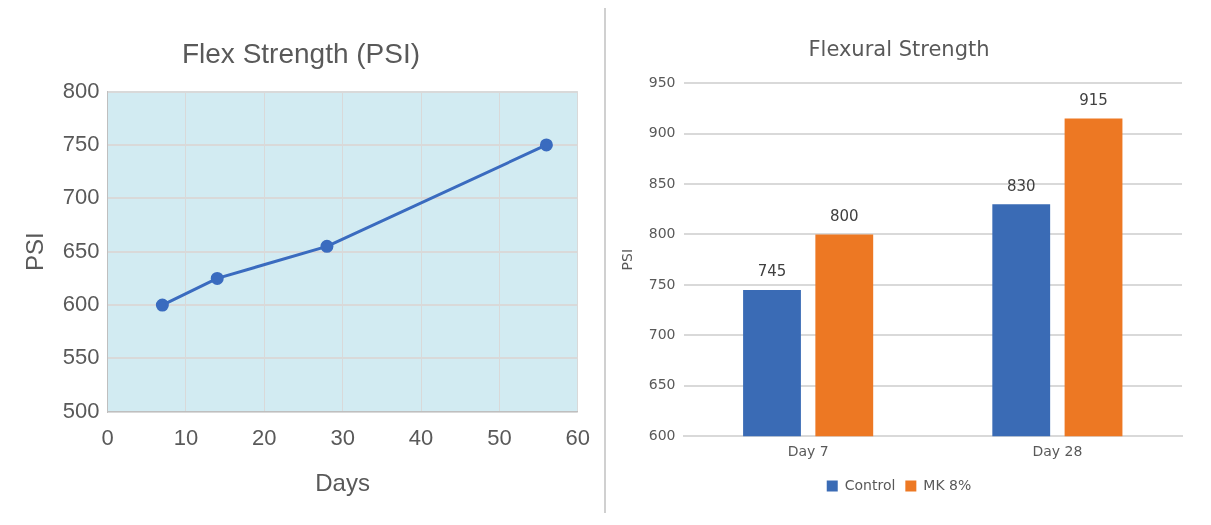 This screenshot has height=525, width=1211. Describe the element at coordinates (808, 451) in the screenshot. I see `x-tick-label: Day 7` at that location.